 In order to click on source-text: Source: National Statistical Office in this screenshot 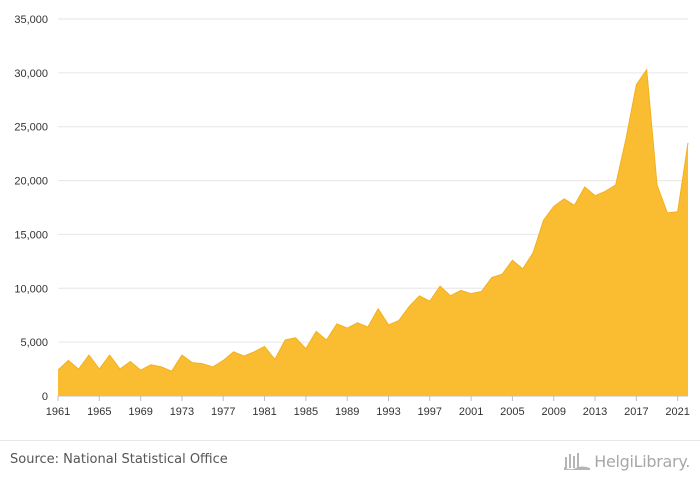, I will do `click(119, 459)`.